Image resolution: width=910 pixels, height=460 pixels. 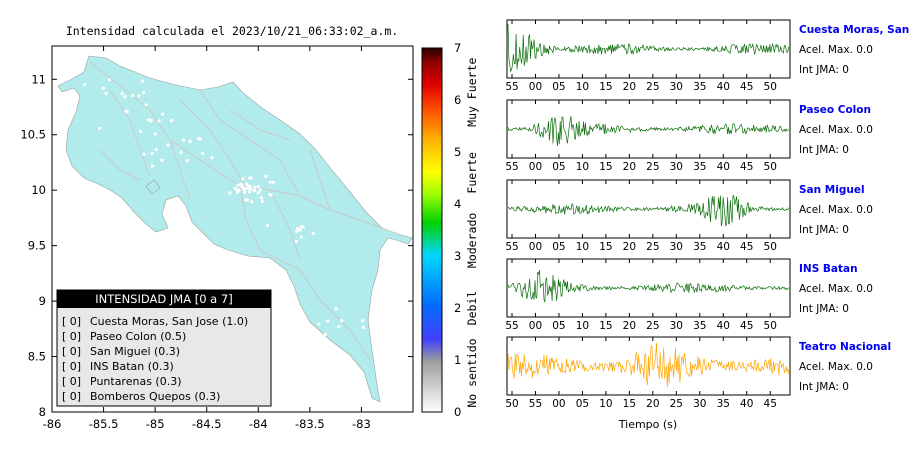 I want to click on map-x-tick-label: -83.5, so click(x=310, y=424).